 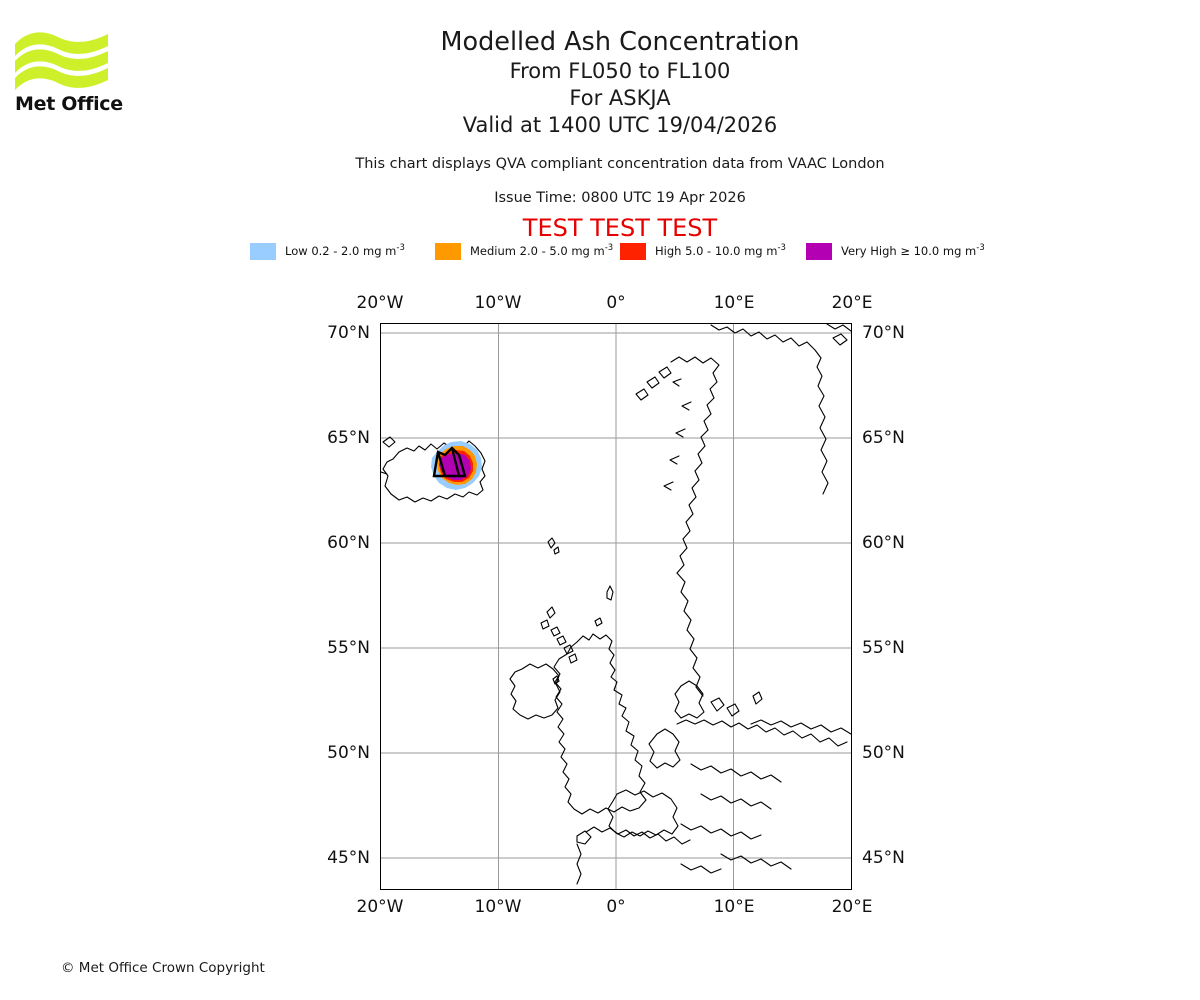 I want to click on legend-label-very-high: Very High ≥ 10.0 mg m-3, so click(x=913, y=250).